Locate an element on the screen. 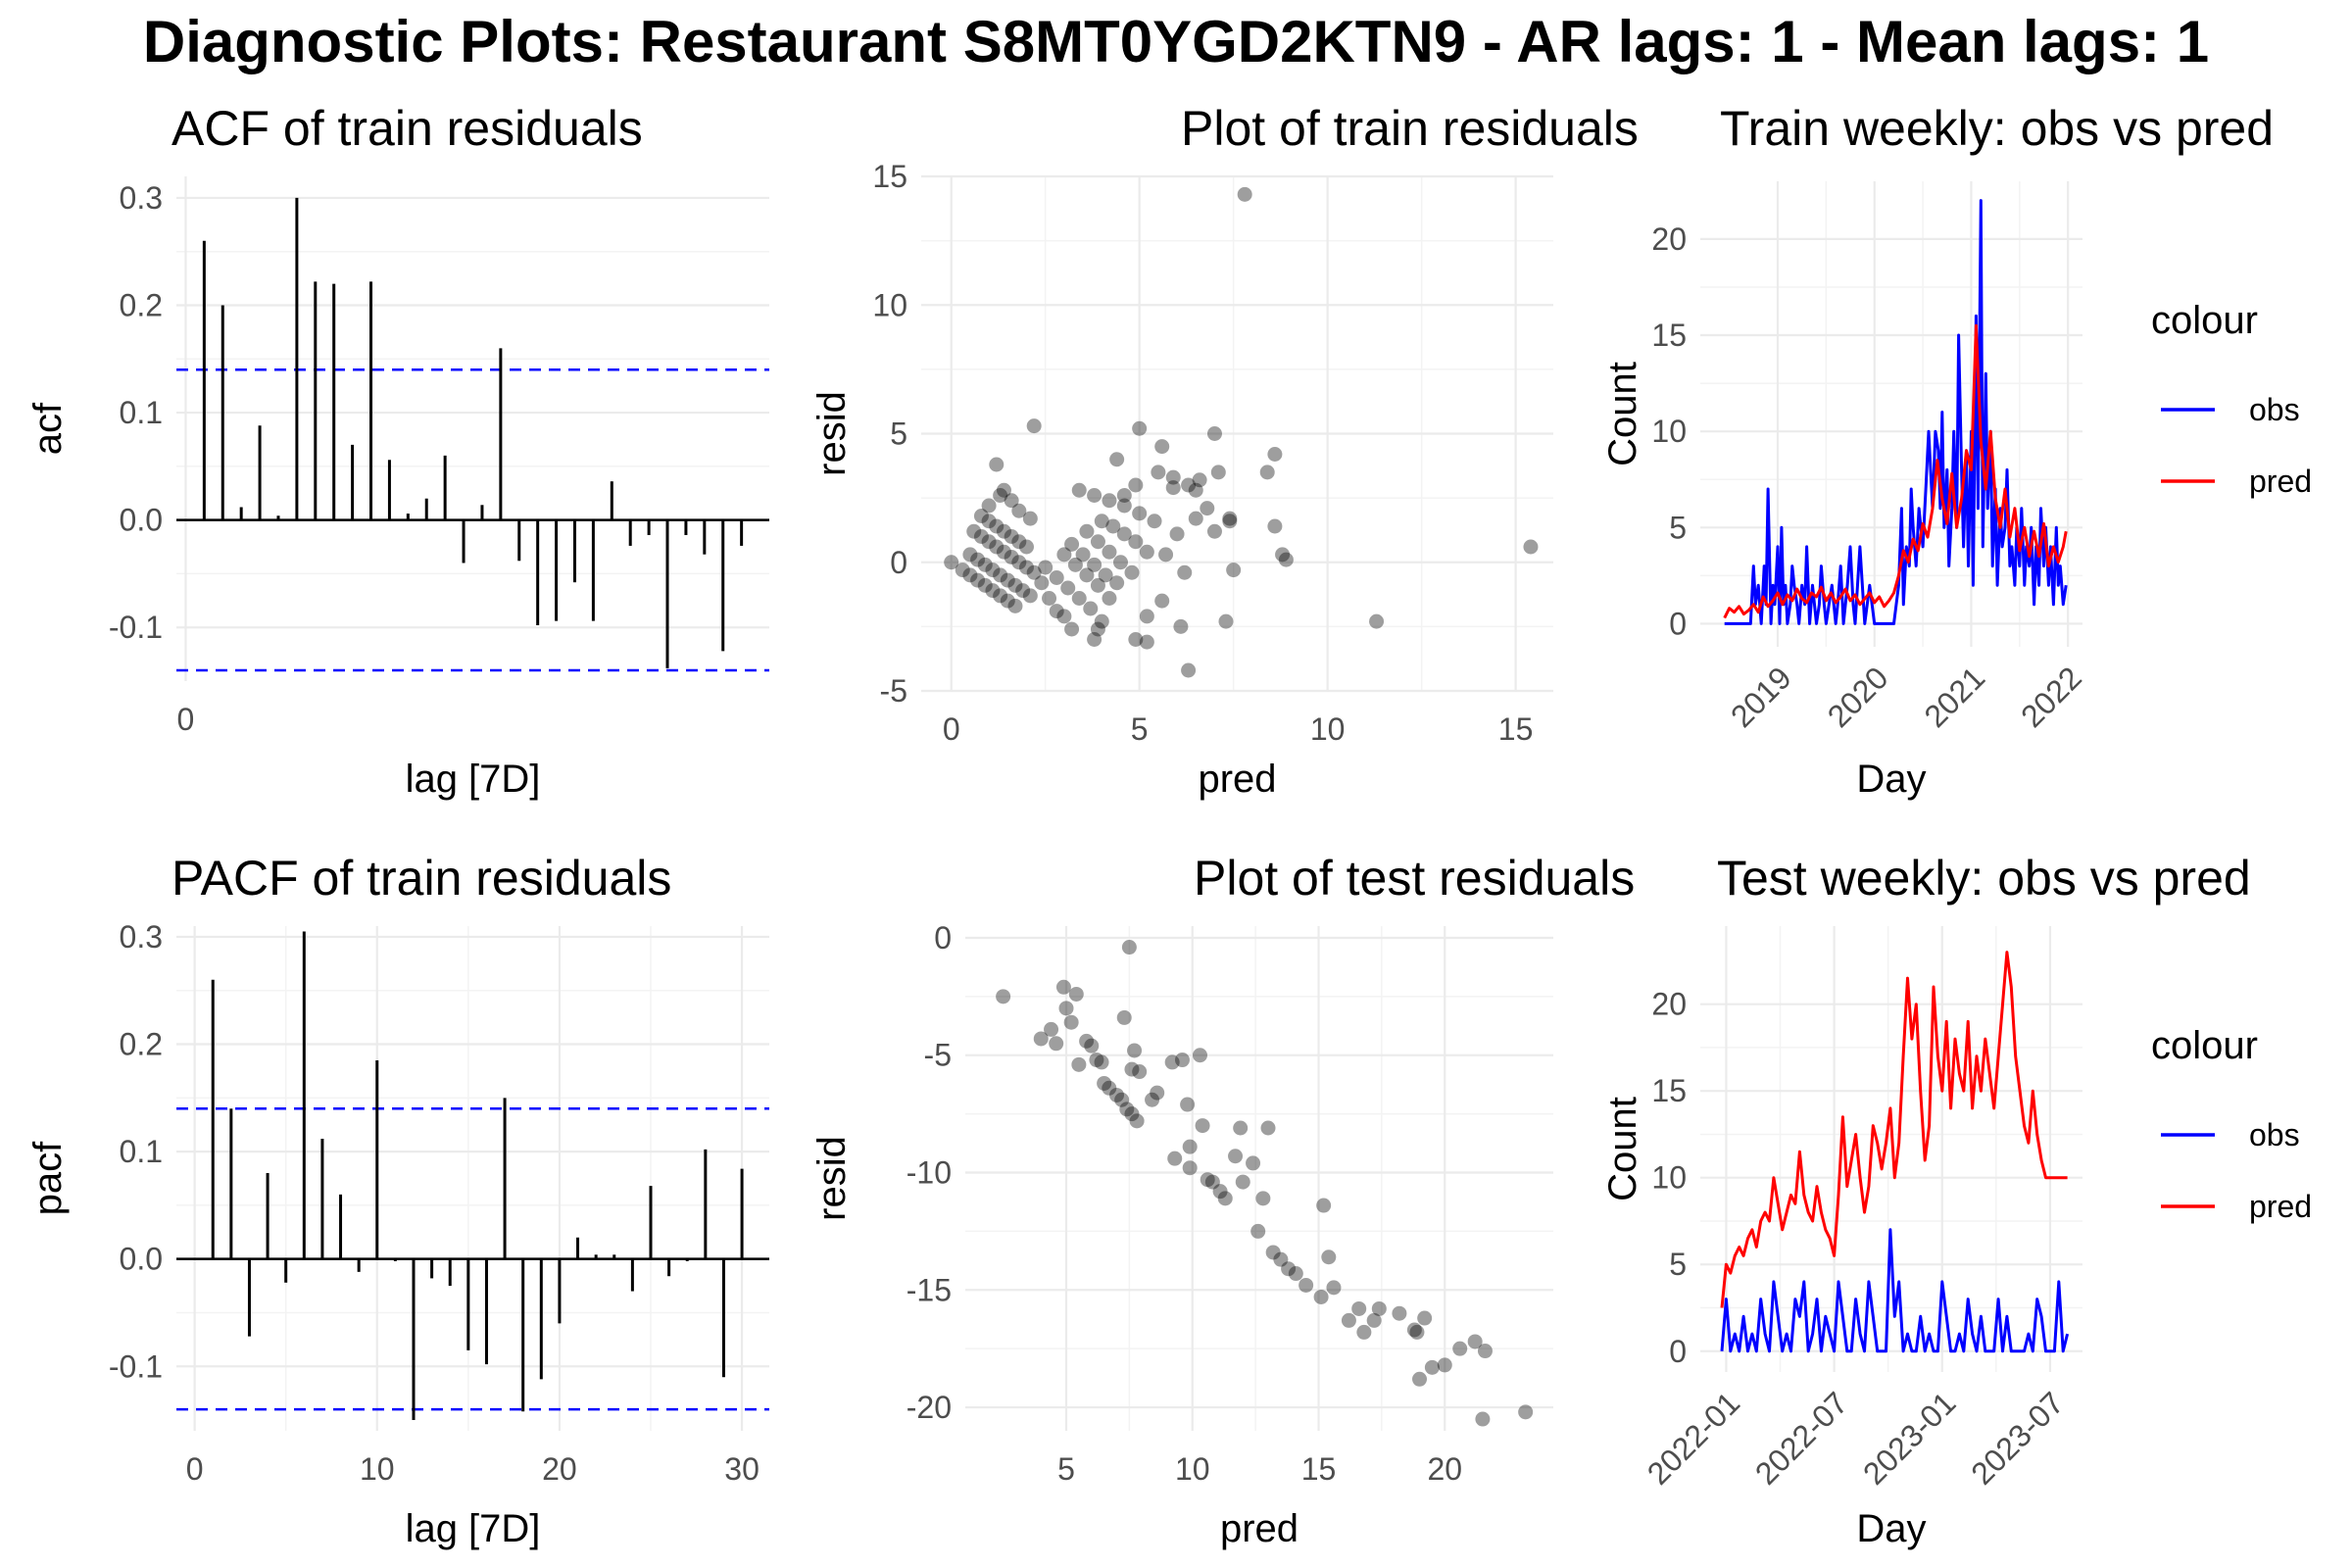 The height and width of the screenshot is (1568, 2352). y-tick-label: -5 is located at coordinates (938, 1055).